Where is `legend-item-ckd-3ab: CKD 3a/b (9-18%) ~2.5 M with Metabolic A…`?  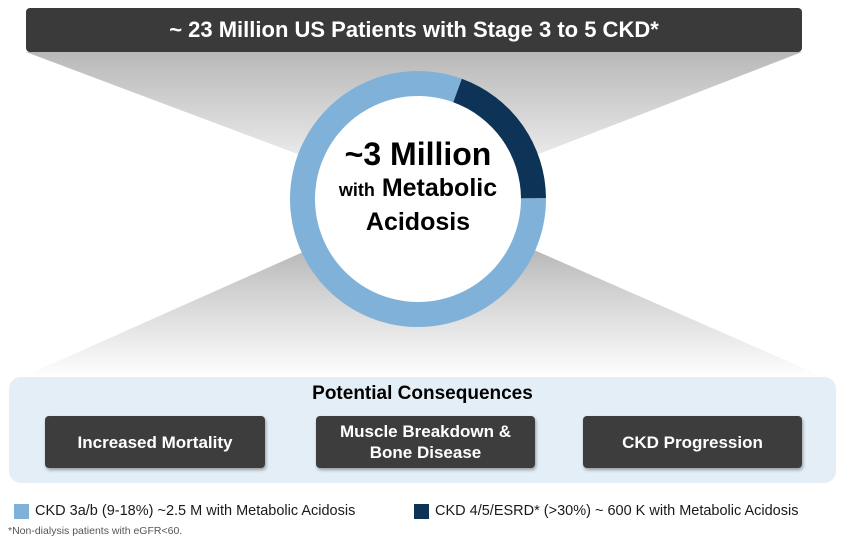
legend-item-ckd-3ab: CKD 3a/b (9-18%) ~2.5 M with Metabolic A… is located at coordinates (184, 511).